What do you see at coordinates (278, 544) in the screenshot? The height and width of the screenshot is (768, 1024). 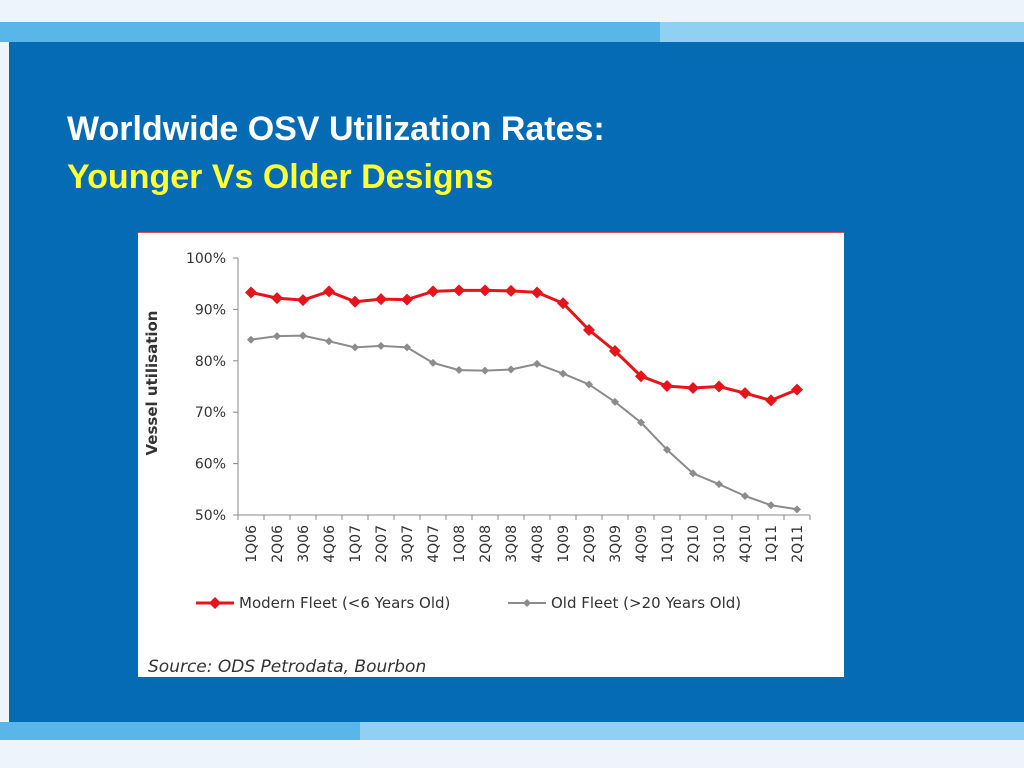 I see `x-tick-label: 2Q06` at bounding box center [278, 544].